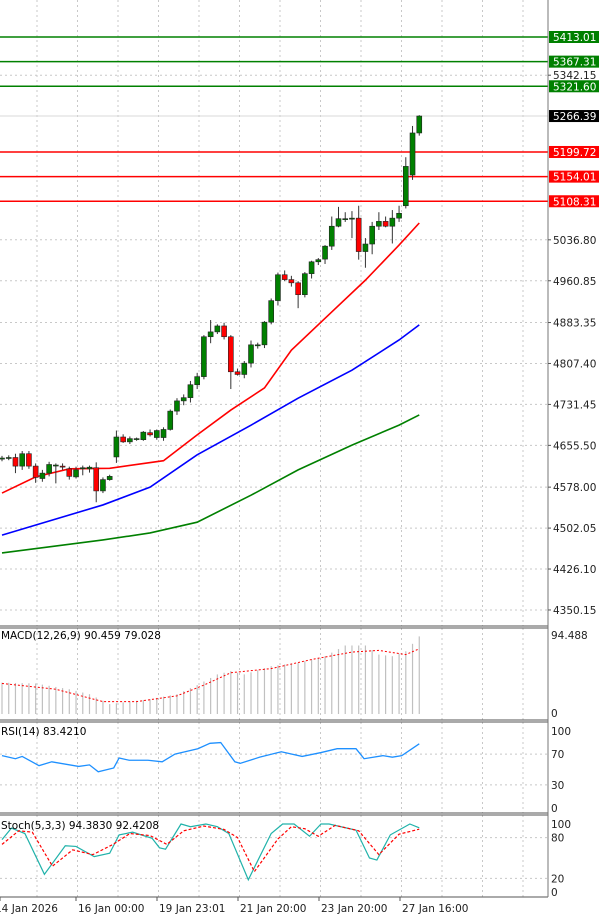 The width and height of the screenshot is (600, 917). I want to click on rsi-panel, so click(210, 757).